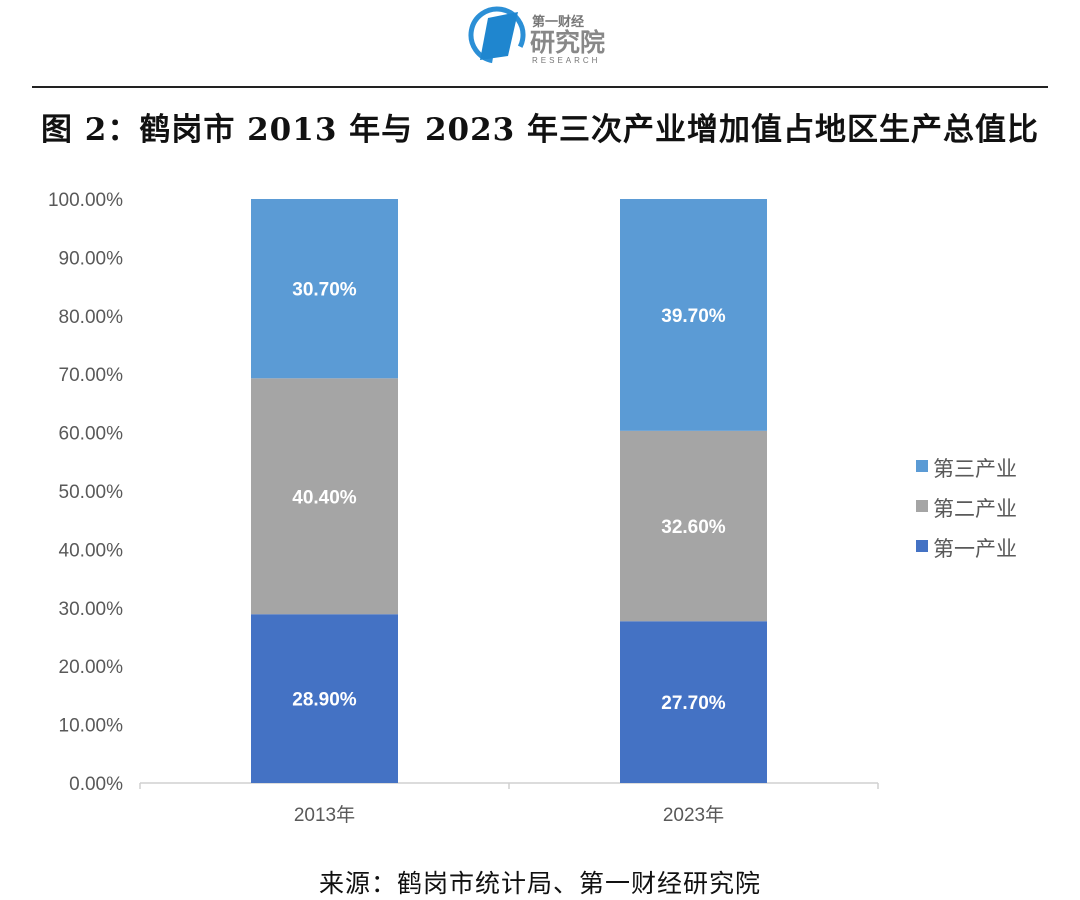  I want to click on y-tick-label: 90.00%, so click(91, 258).